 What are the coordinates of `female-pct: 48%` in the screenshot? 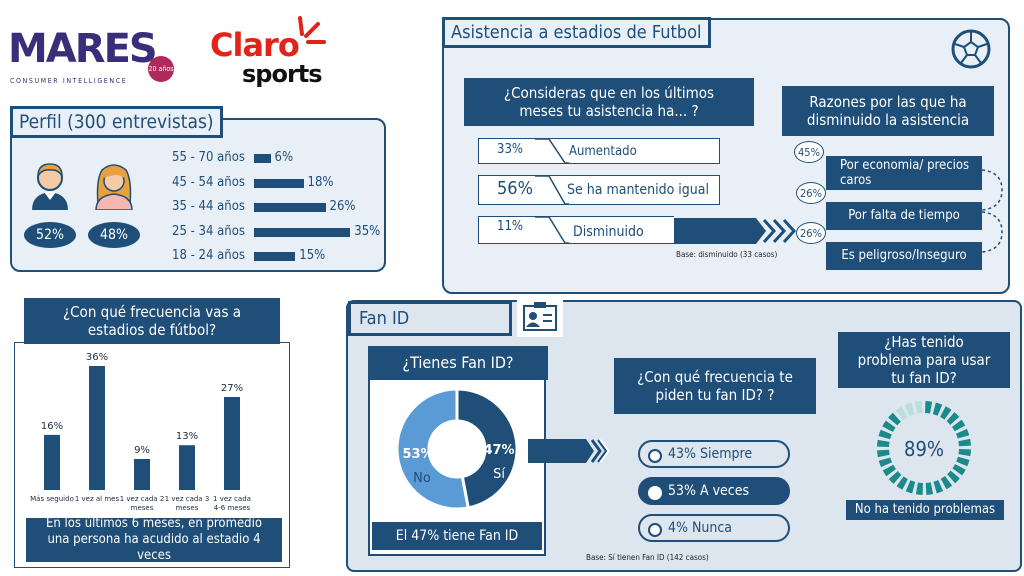 It's located at (114, 235).